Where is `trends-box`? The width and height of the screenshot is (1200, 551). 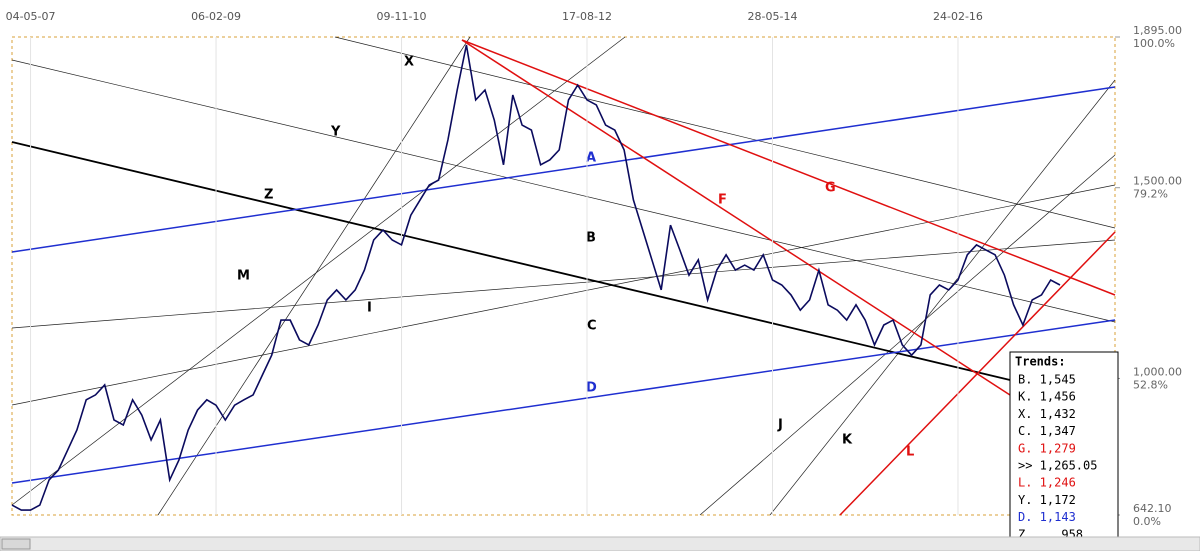 trends-box is located at coordinates (1064, 450).